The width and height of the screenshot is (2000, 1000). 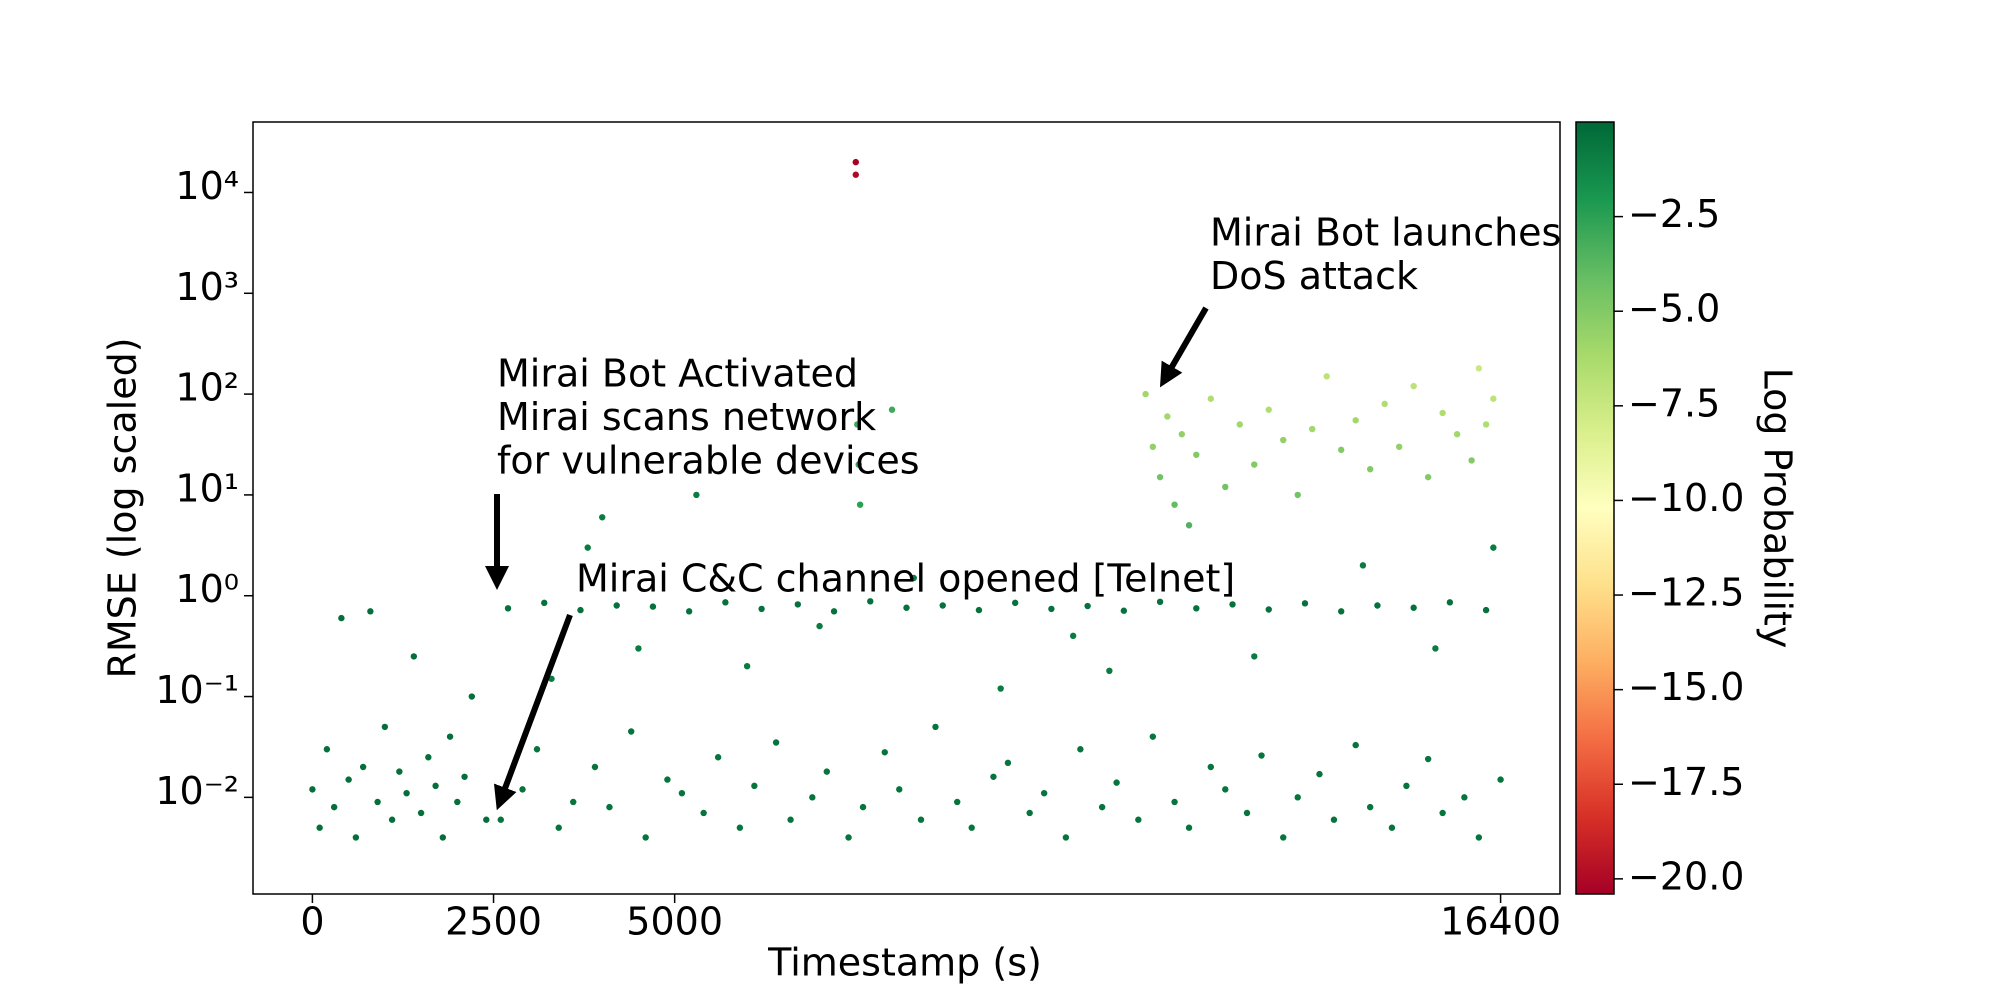 I want to click on colorbar-tick-label: −5.0, so click(x=1674, y=309).